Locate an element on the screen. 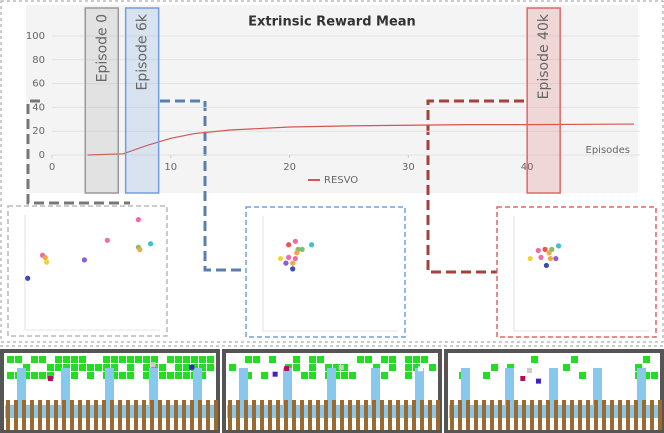 The width and height of the screenshot is (664, 433). scatter-axes is located at coordinates (92, 273).